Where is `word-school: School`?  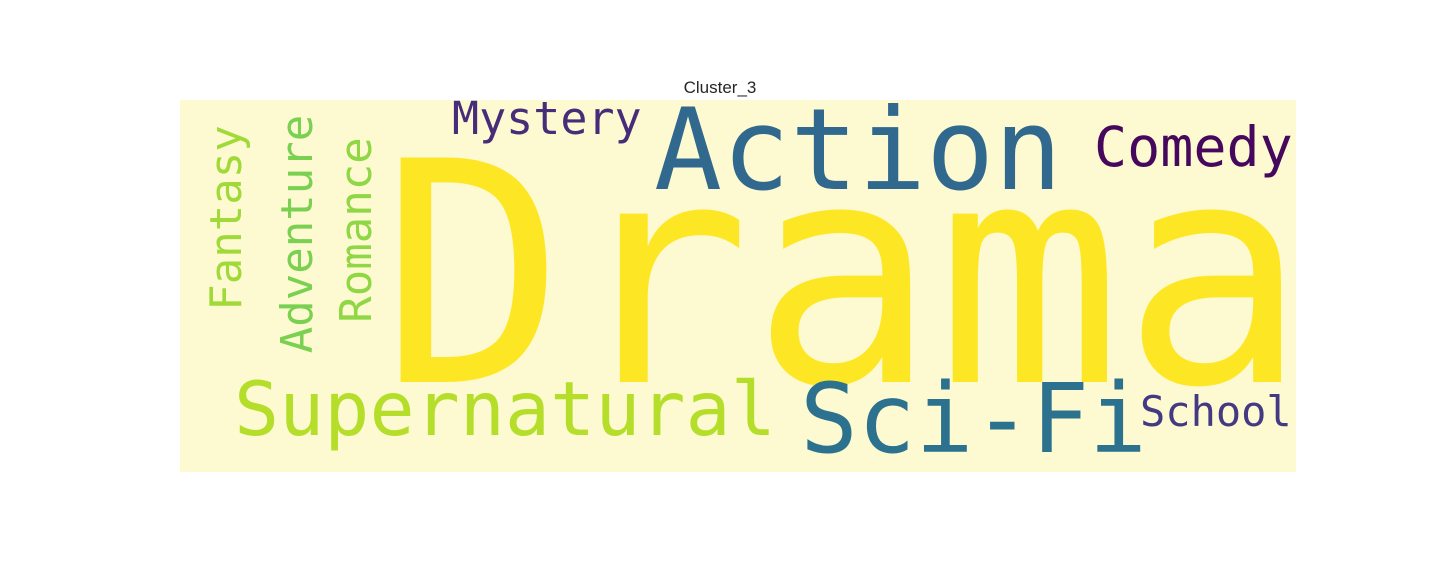 word-school: School is located at coordinates (1216, 411).